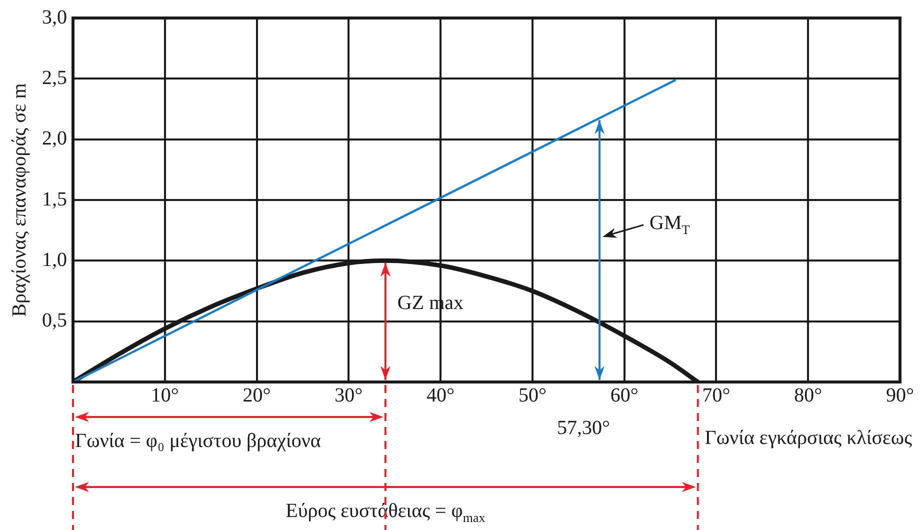  What do you see at coordinates (440, 395) in the screenshot?
I see `x-tick-label: 40°` at bounding box center [440, 395].